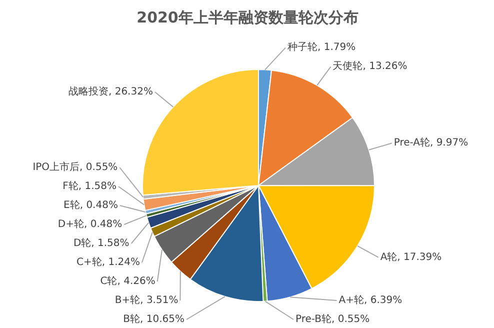 The height and width of the screenshot is (328, 494). Describe the element at coordinates (90, 224) in the screenshot. I see `slice-label: D+轮, 0.48%` at that location.